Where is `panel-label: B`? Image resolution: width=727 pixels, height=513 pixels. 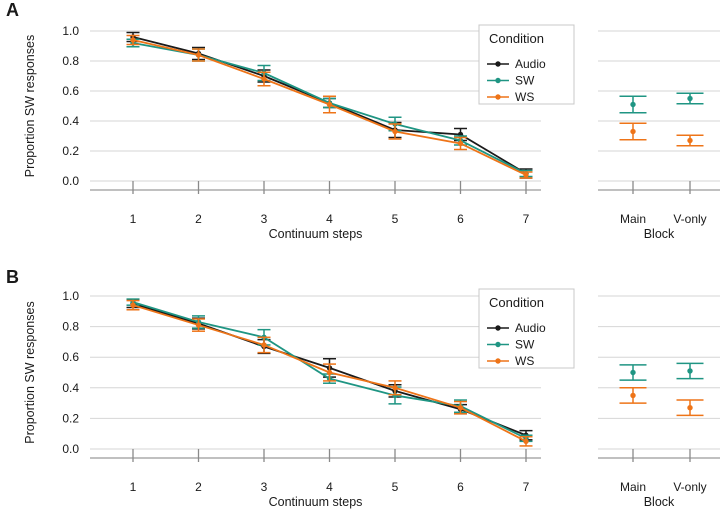 panel-label: B is located at coordinates (12, 277).